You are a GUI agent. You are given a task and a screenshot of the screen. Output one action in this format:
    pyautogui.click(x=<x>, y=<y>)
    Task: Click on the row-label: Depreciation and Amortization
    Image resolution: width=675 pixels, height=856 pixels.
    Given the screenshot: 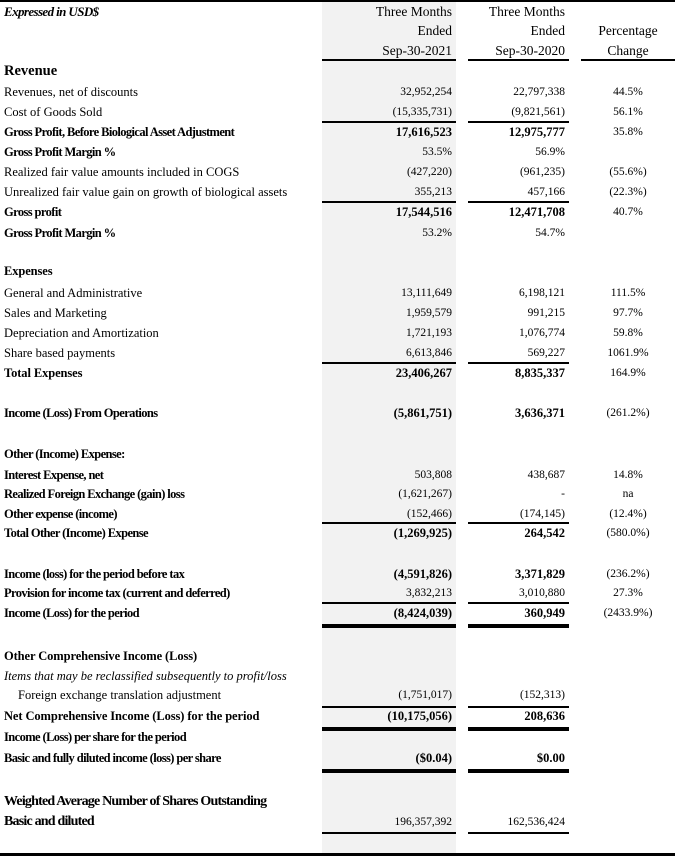 What is the action you would take?
    pyautogui.click(x=81, y=333)
    